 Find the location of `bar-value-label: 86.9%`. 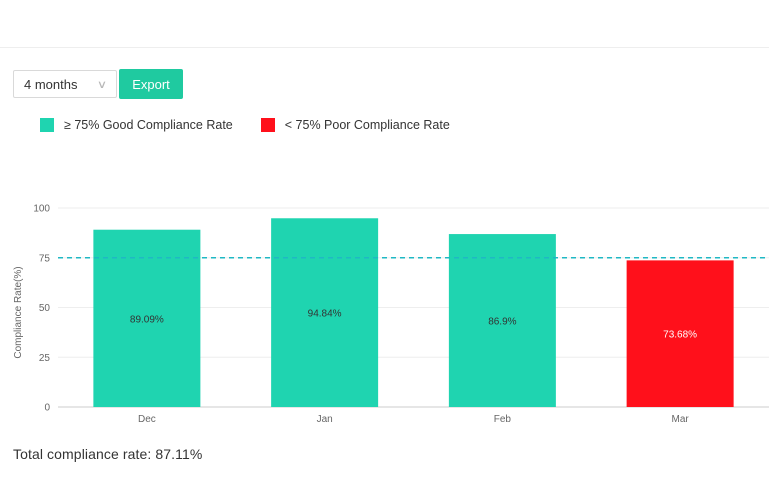

bar-value-label: 86.9% is located at coordinates (502, 322).